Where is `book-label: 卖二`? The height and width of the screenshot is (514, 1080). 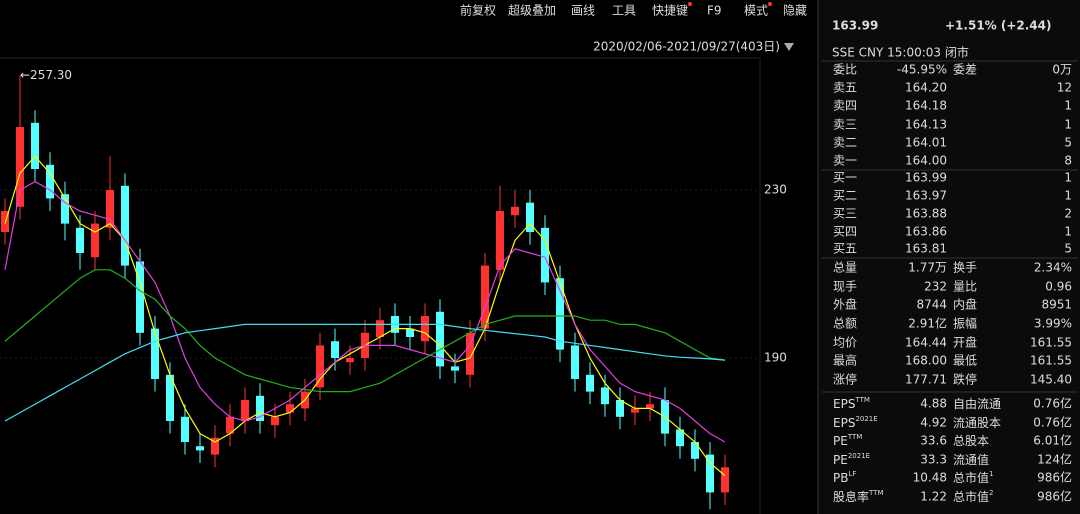
book-label: 卖二 is located at coordinates (845, 143).